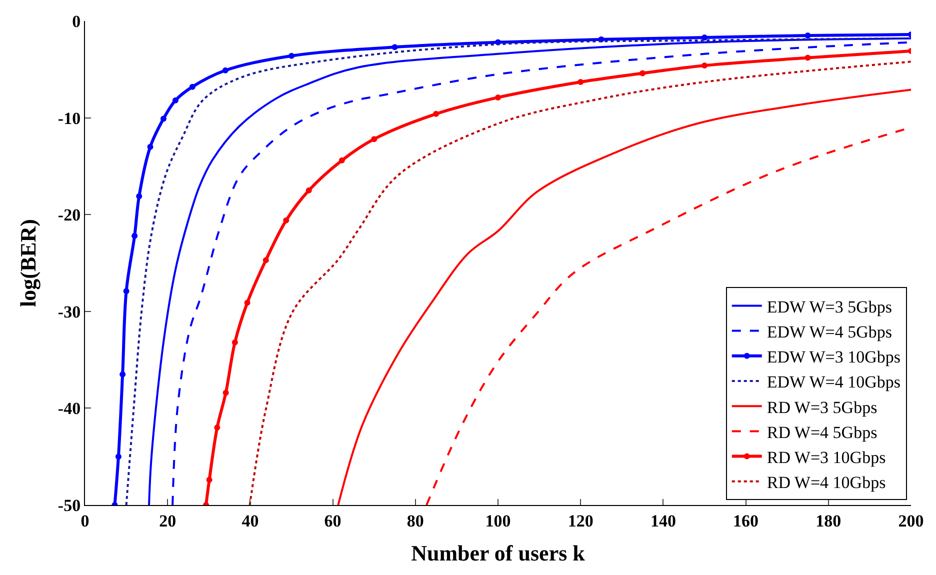  What do you see at coordinates (822, 432) in the screenshot?
I see `legend-label: RD W=4 5Gbps` at bounding box center [822, 432].